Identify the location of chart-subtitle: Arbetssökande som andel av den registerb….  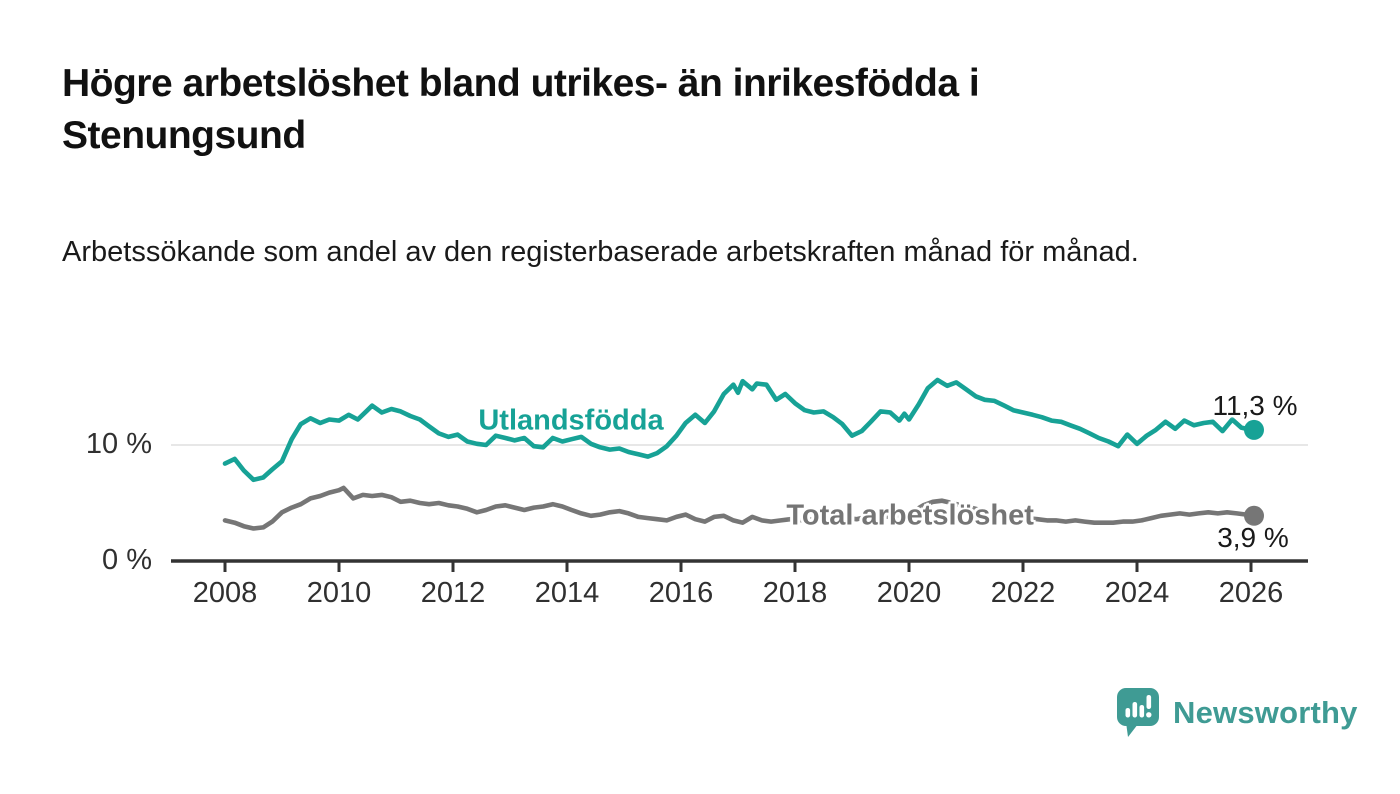
(600, 252).